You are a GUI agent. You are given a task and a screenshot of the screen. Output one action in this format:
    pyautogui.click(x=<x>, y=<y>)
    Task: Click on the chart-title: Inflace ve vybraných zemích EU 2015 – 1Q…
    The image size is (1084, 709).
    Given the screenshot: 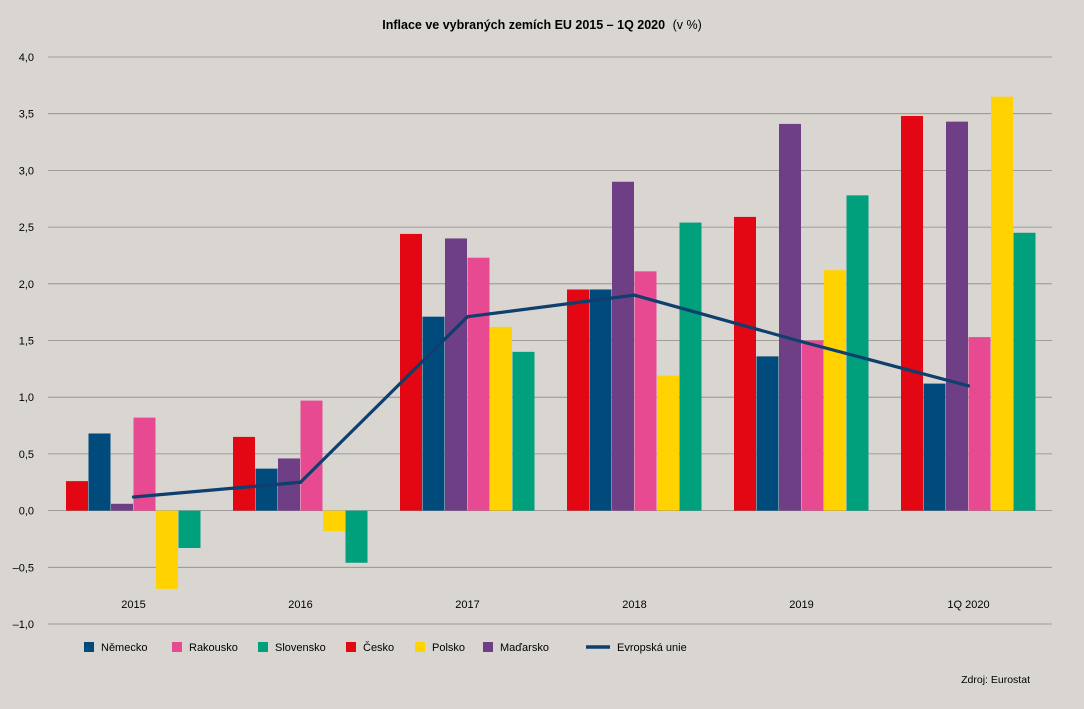 What is the action you would take?
    pyautogui.click(x=541, y=25)
    